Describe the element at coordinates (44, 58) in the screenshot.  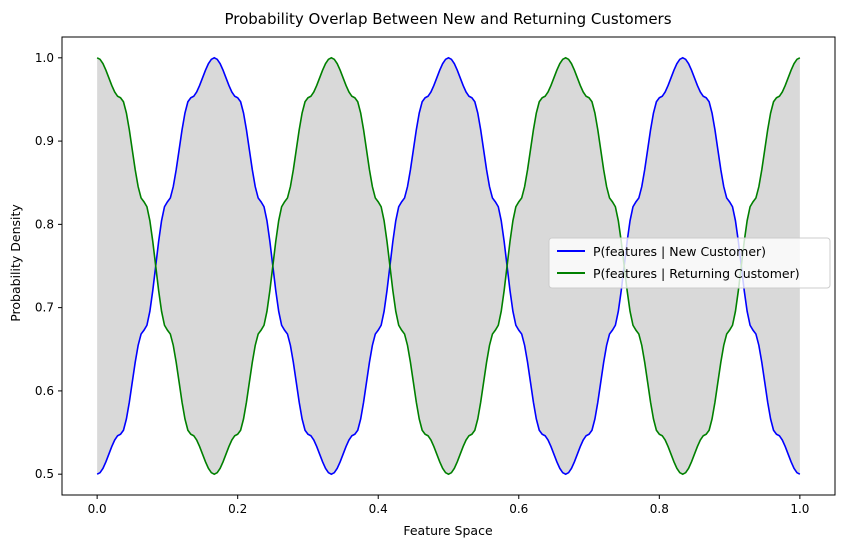
I see `y-tick-label: 1.0` at that location.